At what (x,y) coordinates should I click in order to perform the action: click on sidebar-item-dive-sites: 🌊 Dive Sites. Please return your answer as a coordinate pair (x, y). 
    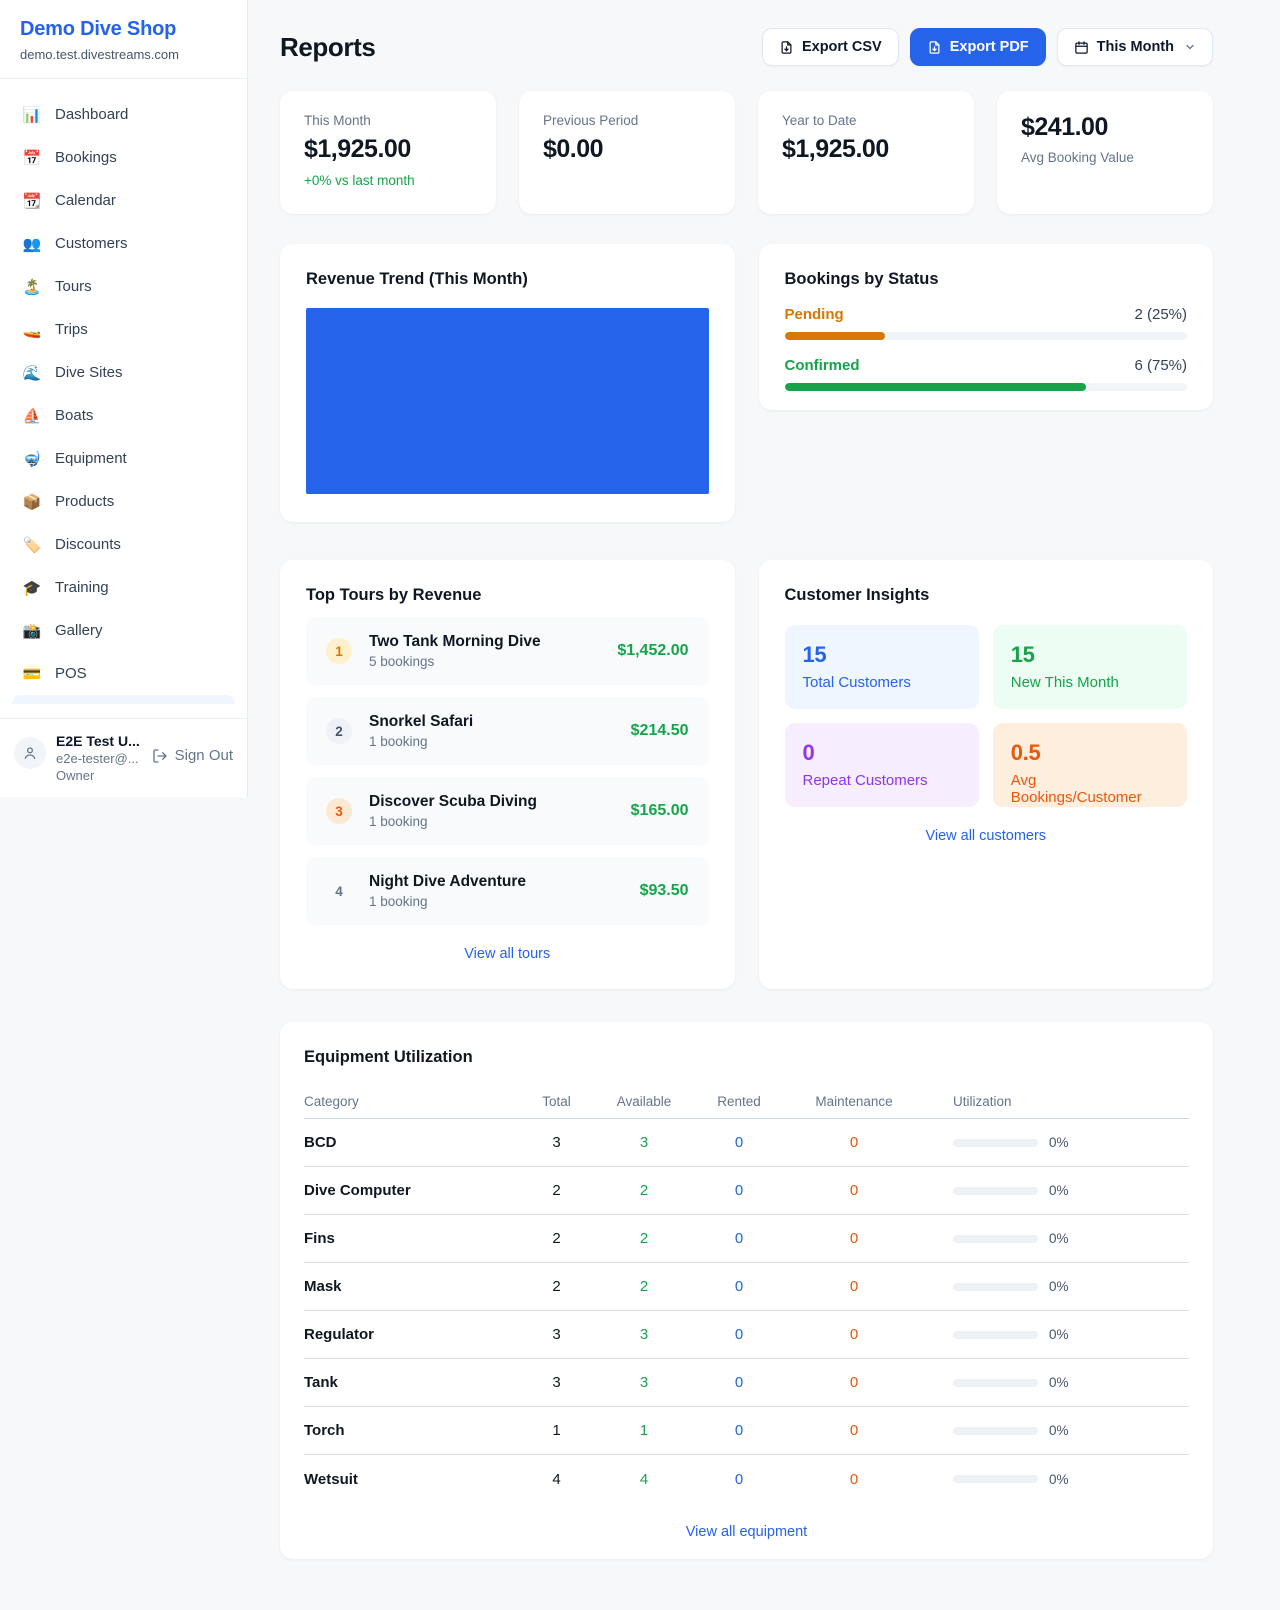
    Looking at the image, I should click on (123, 372).